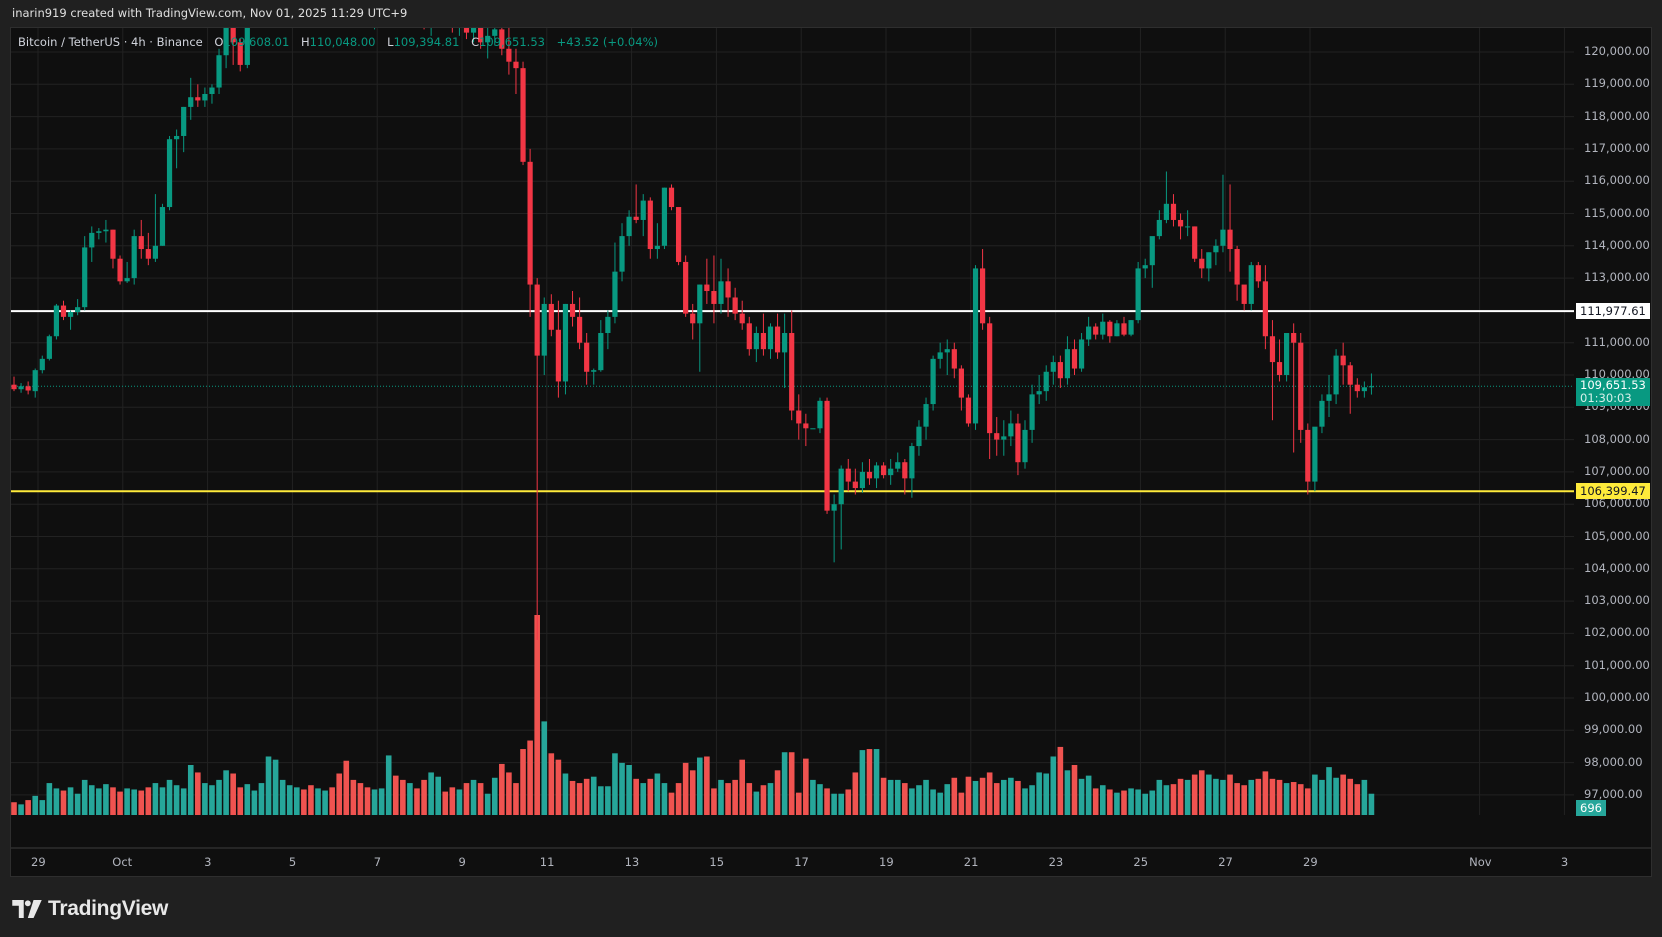 The image size is (1662, 937). What do you see at coordinates (342, 42) in the screenshot?
I see `high-value: 110,048.00` at bounding box center [342, 42].